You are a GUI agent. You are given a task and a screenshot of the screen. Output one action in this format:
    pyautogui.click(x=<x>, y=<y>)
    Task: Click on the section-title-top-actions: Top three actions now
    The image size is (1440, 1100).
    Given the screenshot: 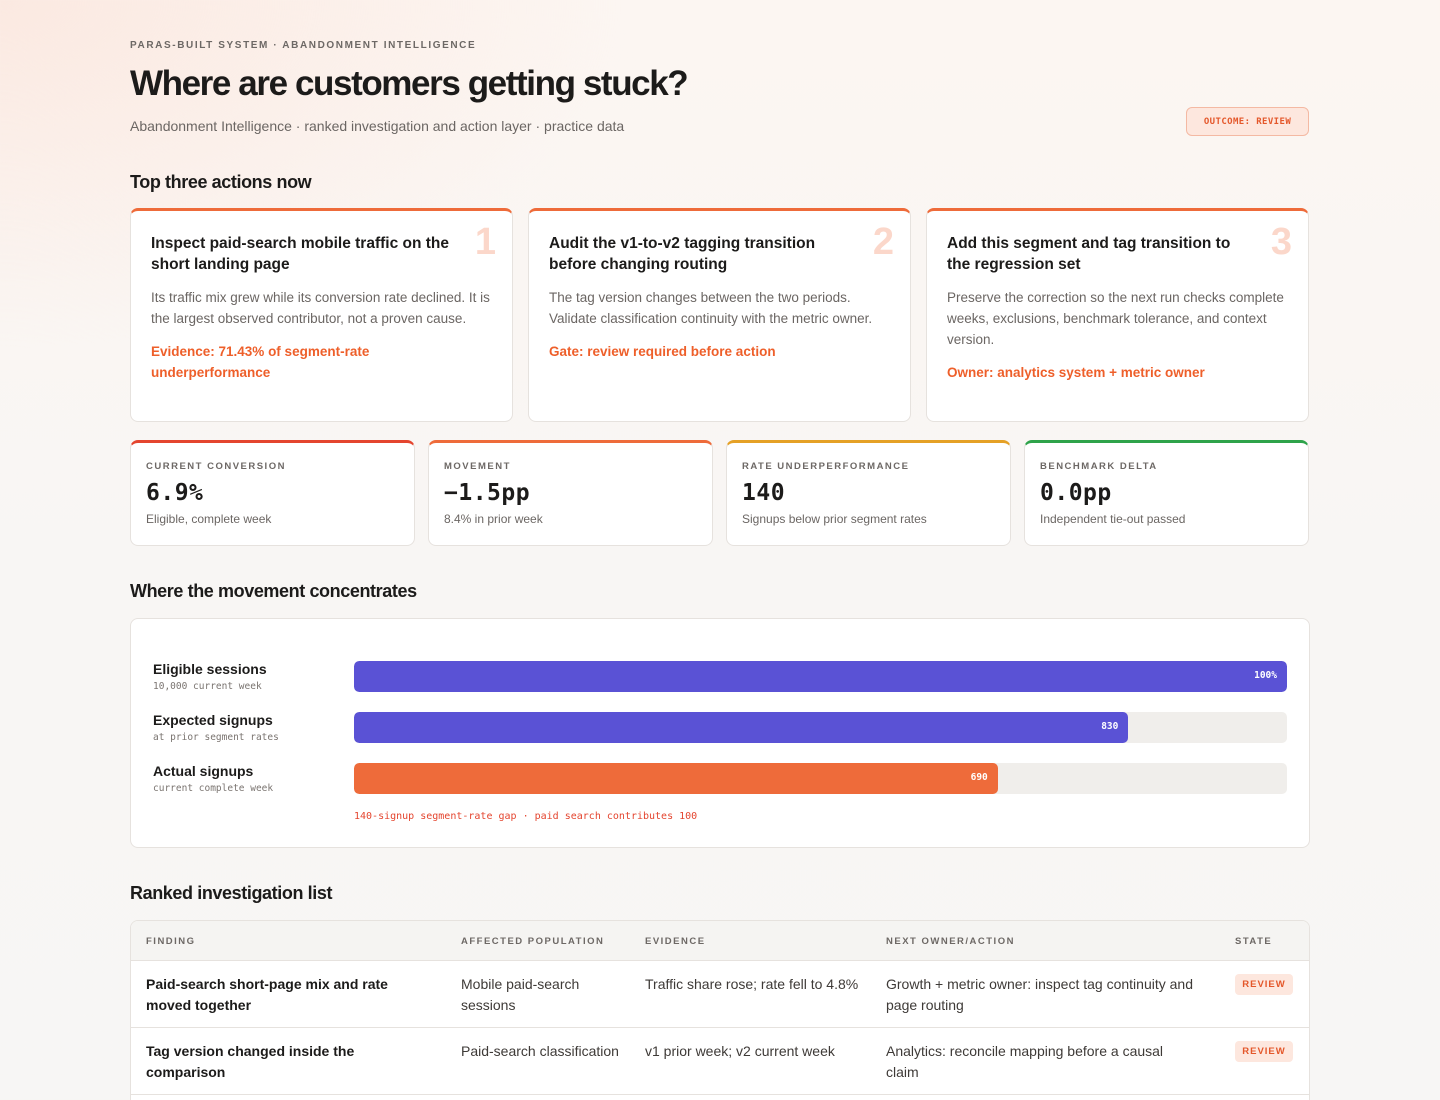 What is the action you would take?
    pyautogui.click(x=221, y=182)
    